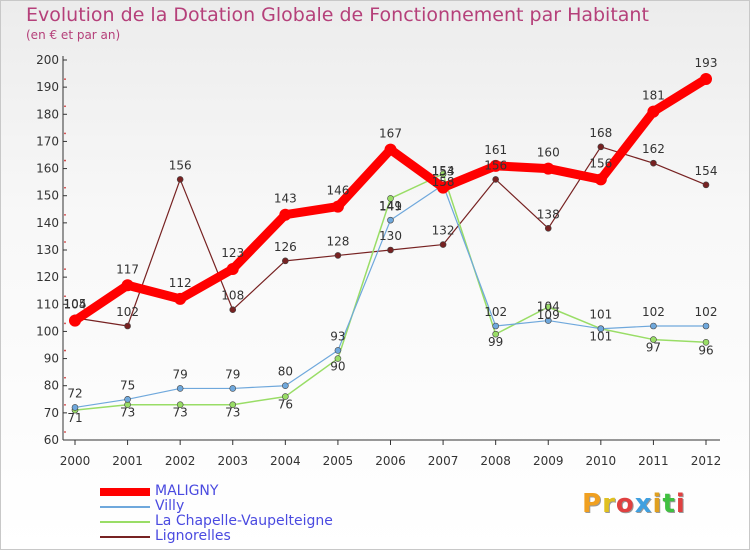 This screenshot has height=550, width=750. Describe the element at coordinates (601, 461) in the screenshot. I see `x-tick-label: 2010` at that location.